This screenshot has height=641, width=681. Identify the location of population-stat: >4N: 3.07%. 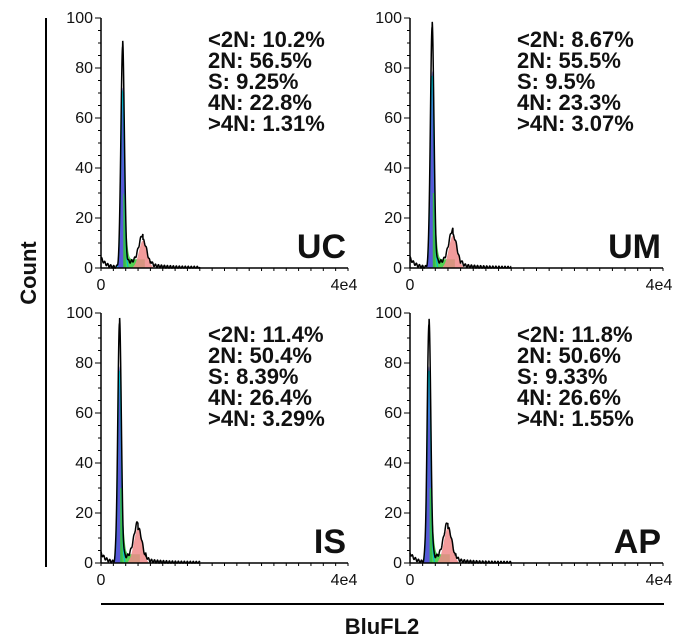
(575, 123).